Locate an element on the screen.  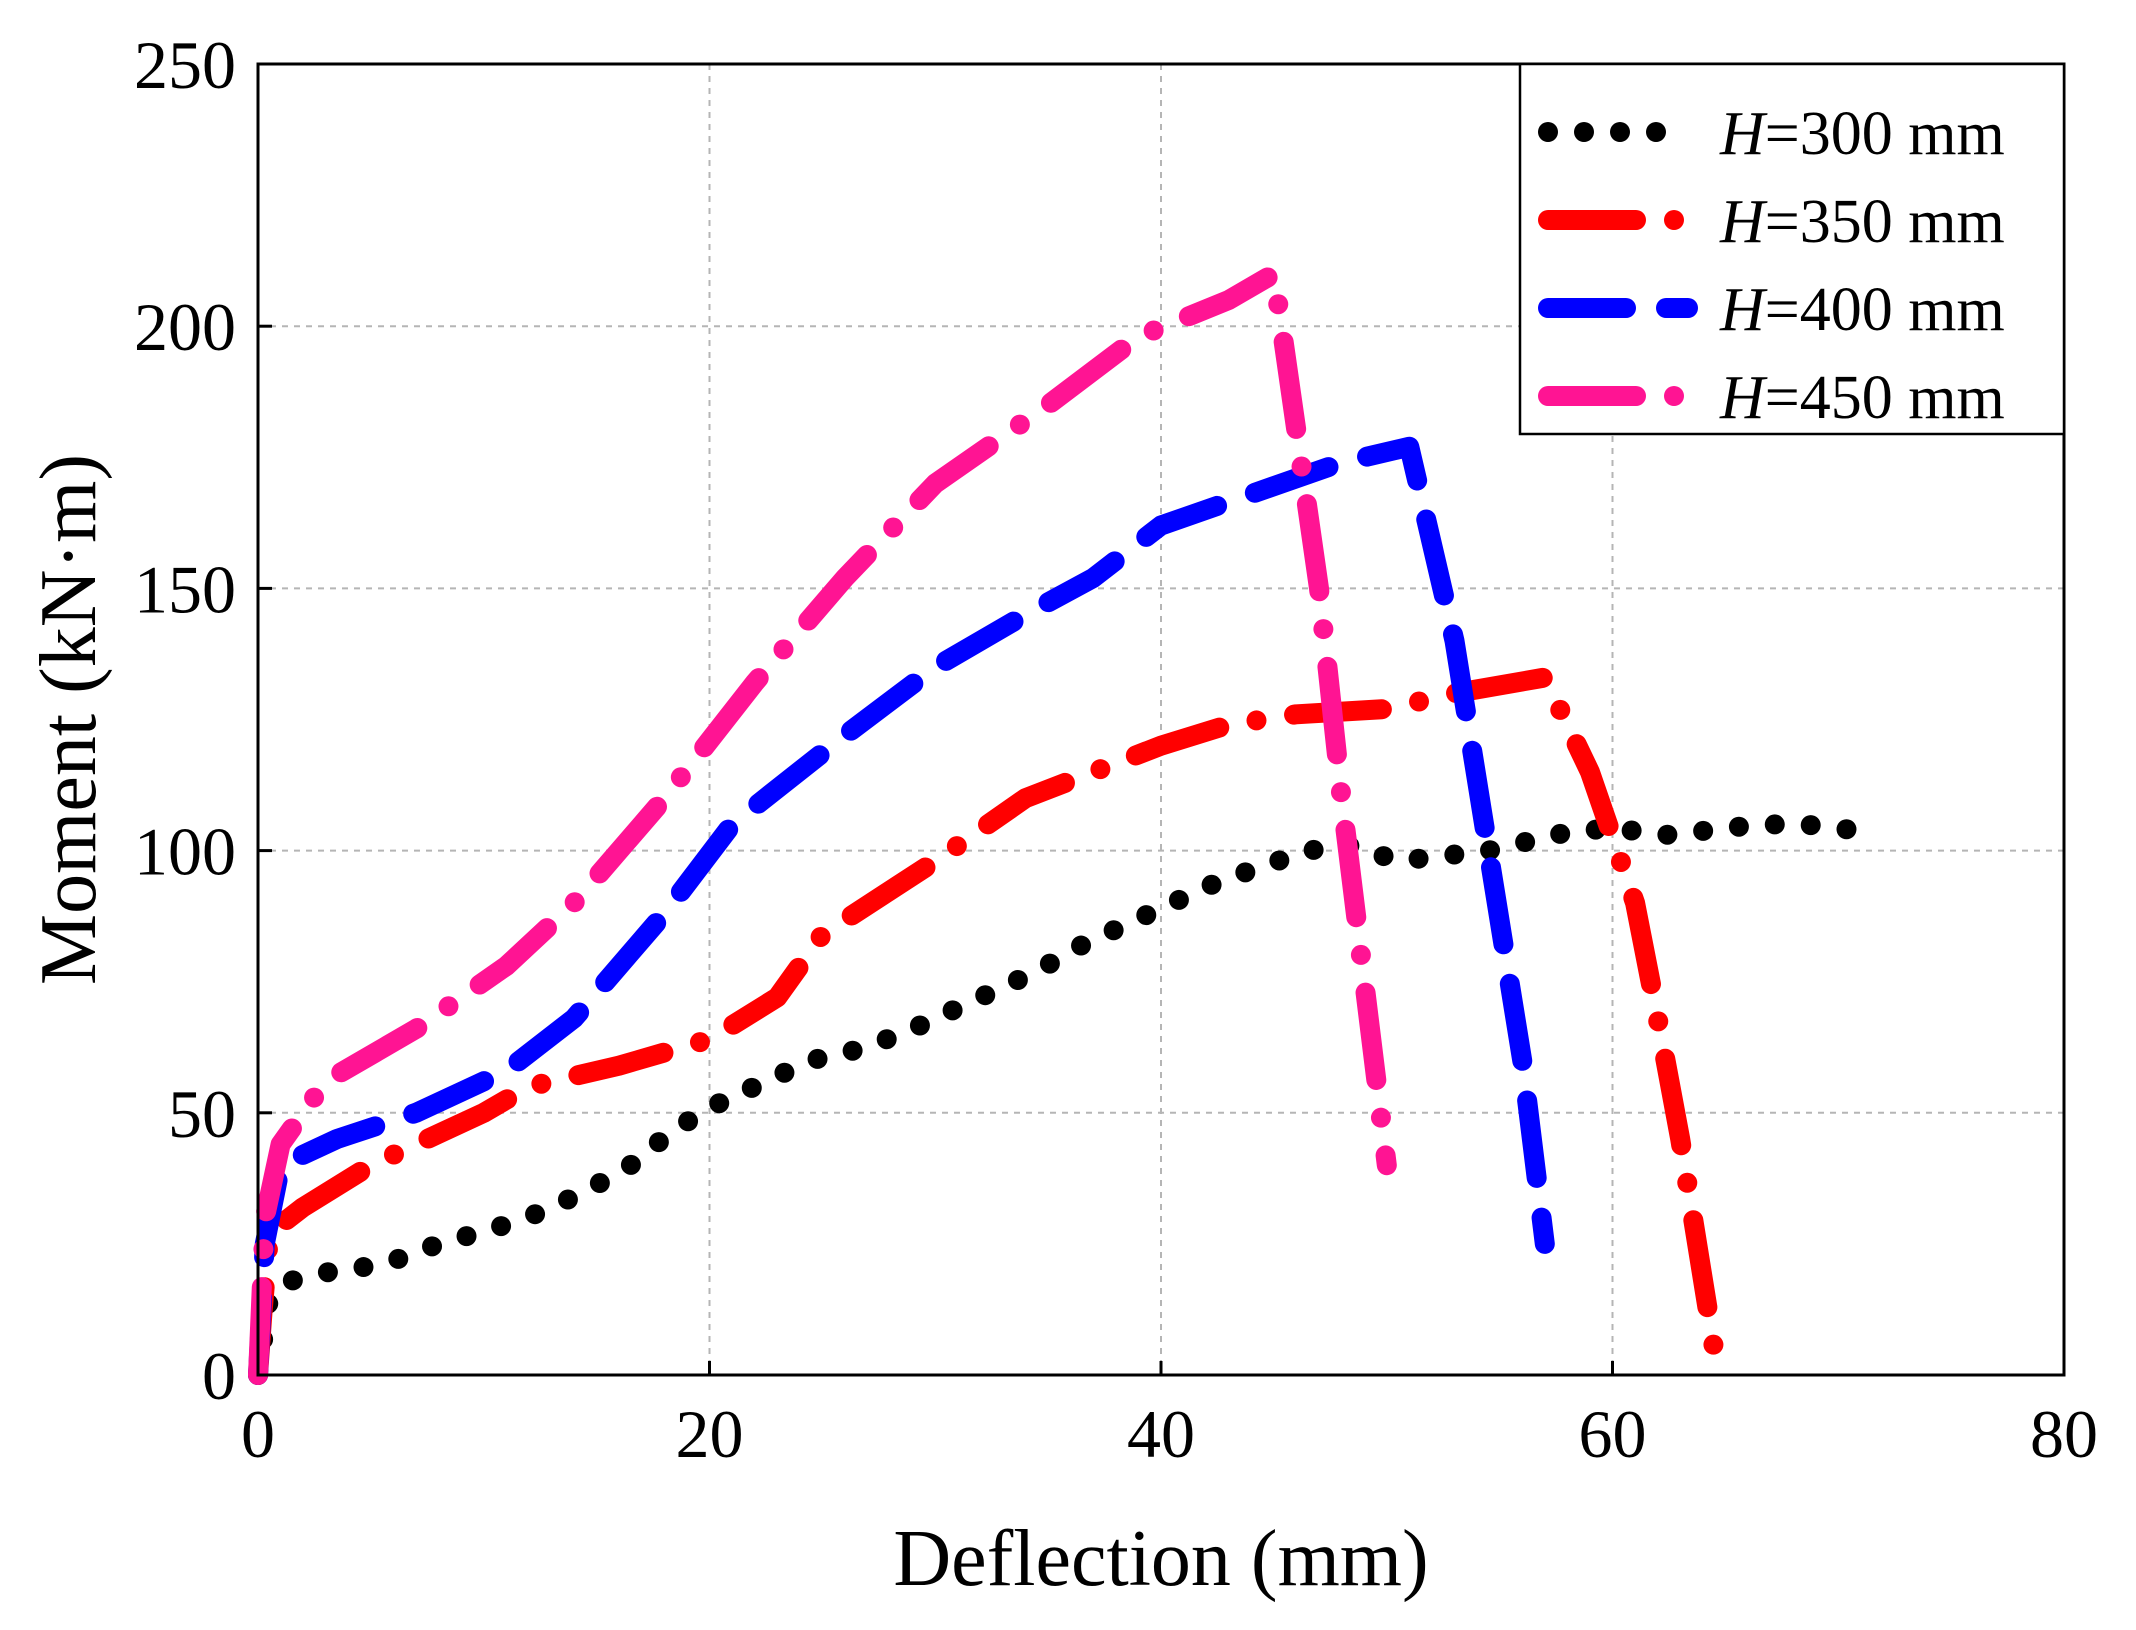
y-axis-title: Moment (kN·m) is located at coordinates (69, 719).